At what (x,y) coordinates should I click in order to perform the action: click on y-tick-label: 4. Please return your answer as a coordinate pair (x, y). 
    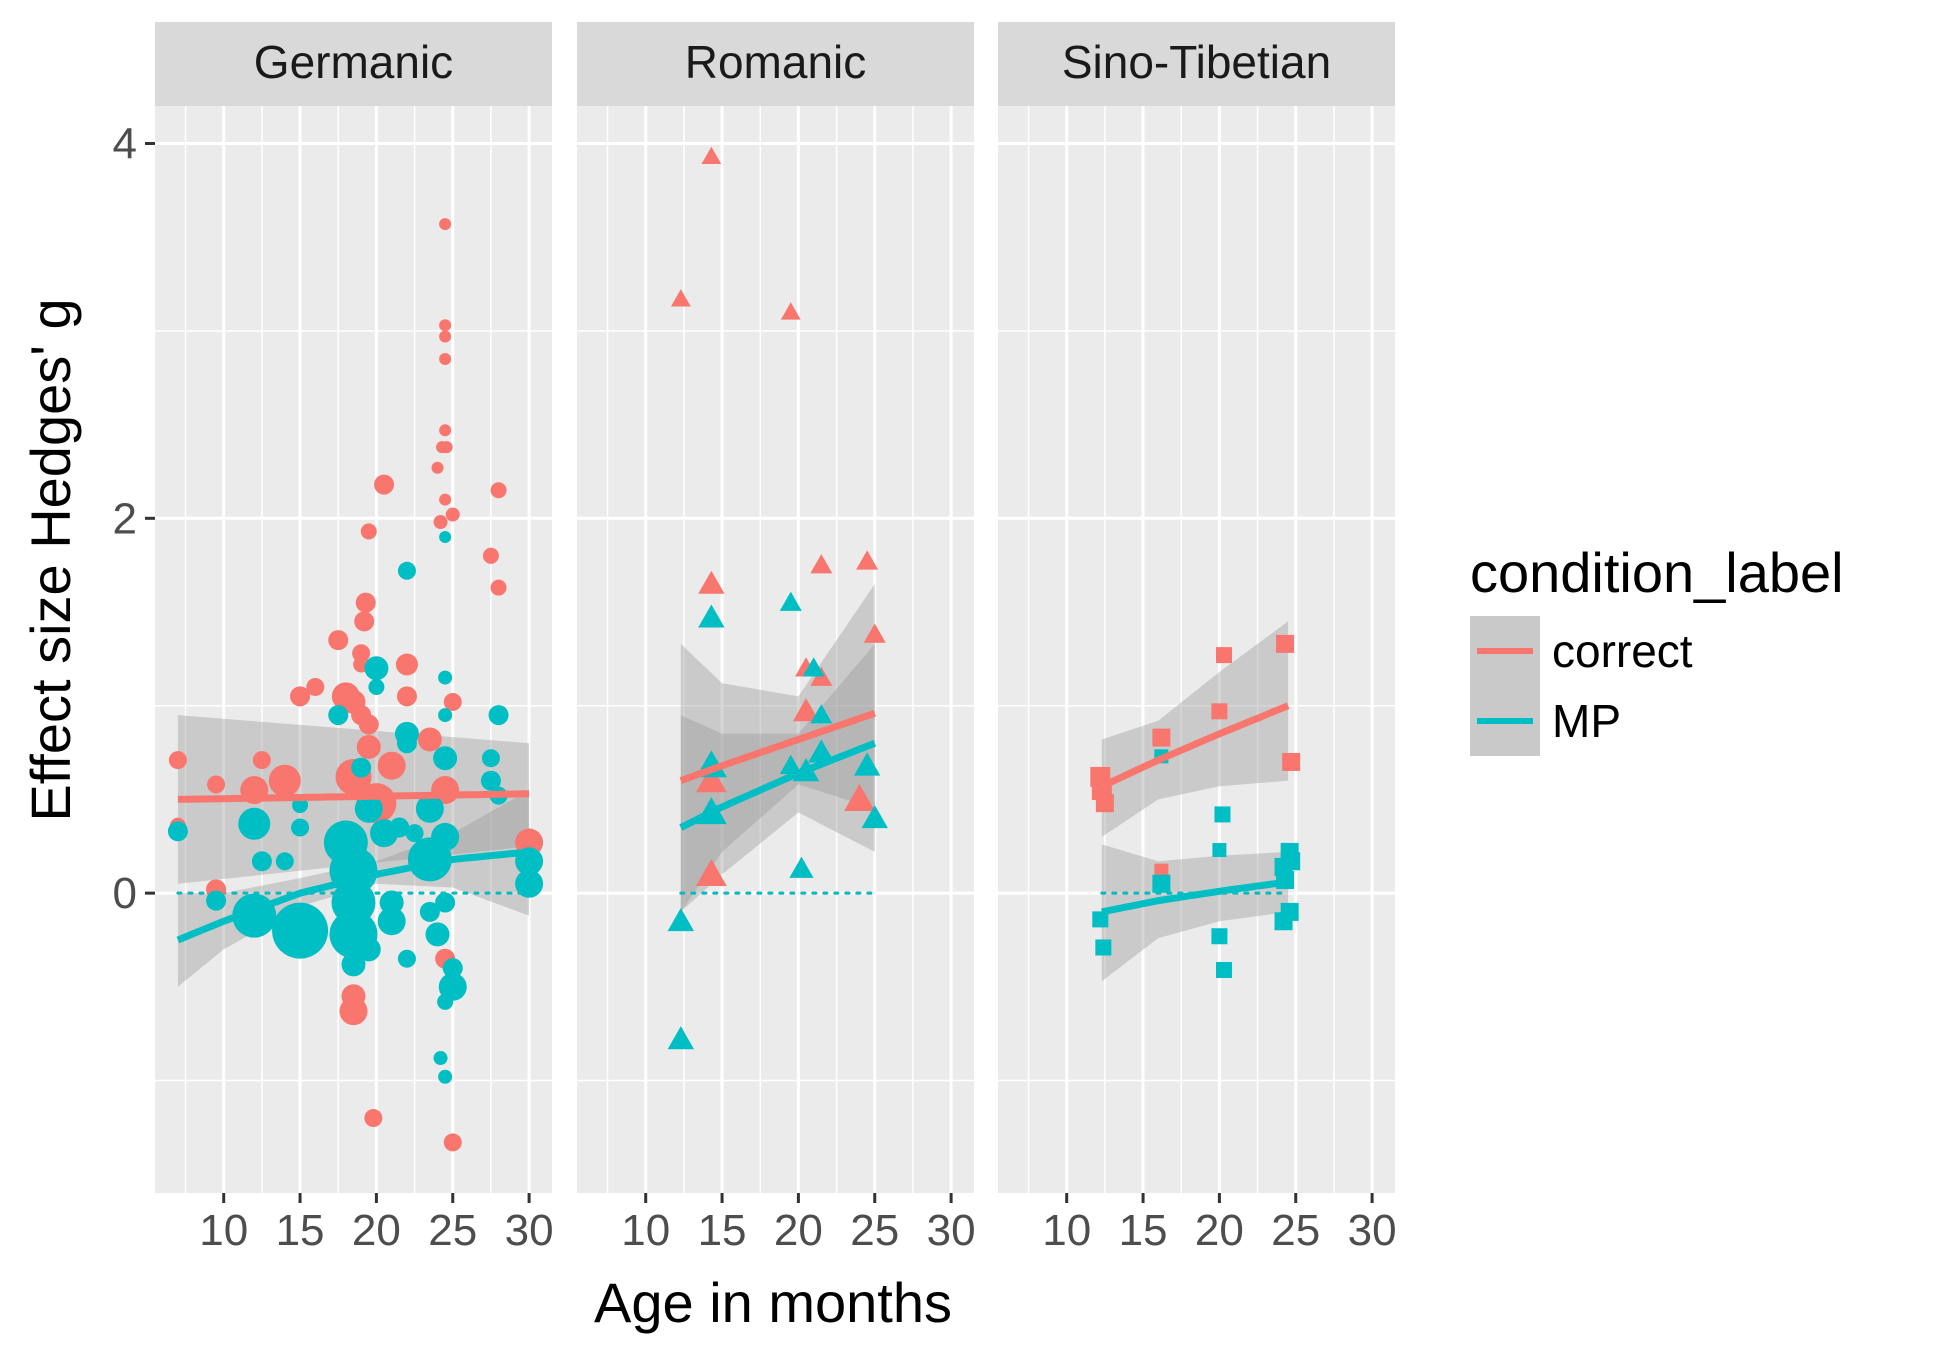
    Looking at the image, I should click on (125, 143).